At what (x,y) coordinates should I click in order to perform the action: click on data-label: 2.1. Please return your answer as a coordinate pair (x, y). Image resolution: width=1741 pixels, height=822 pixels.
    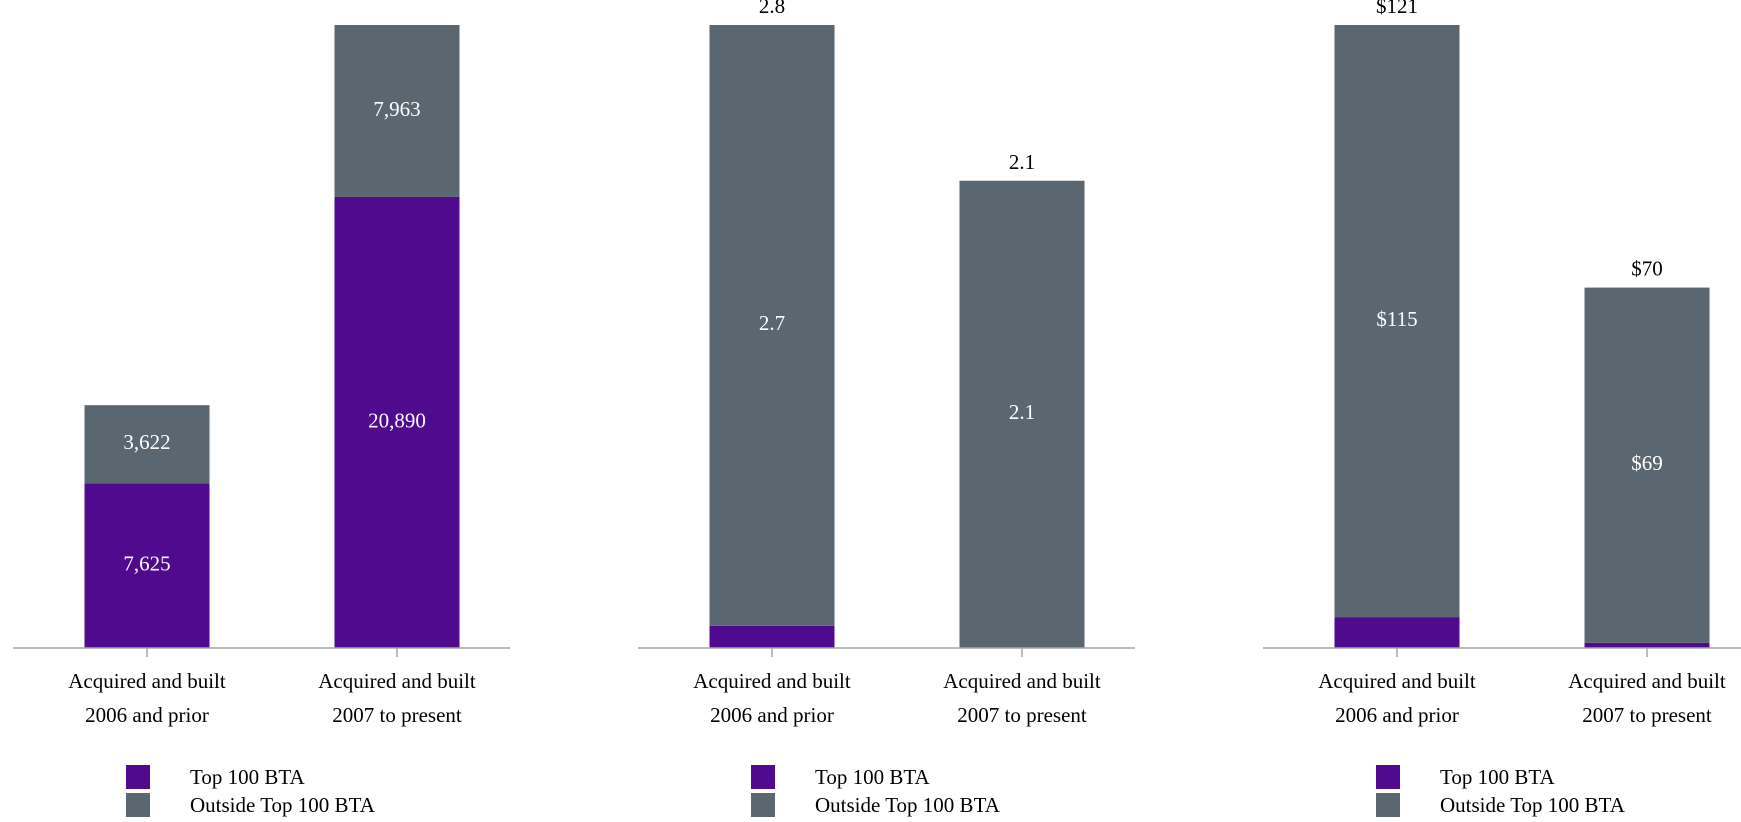
    Looking at the image, I should click on (1022, 412).